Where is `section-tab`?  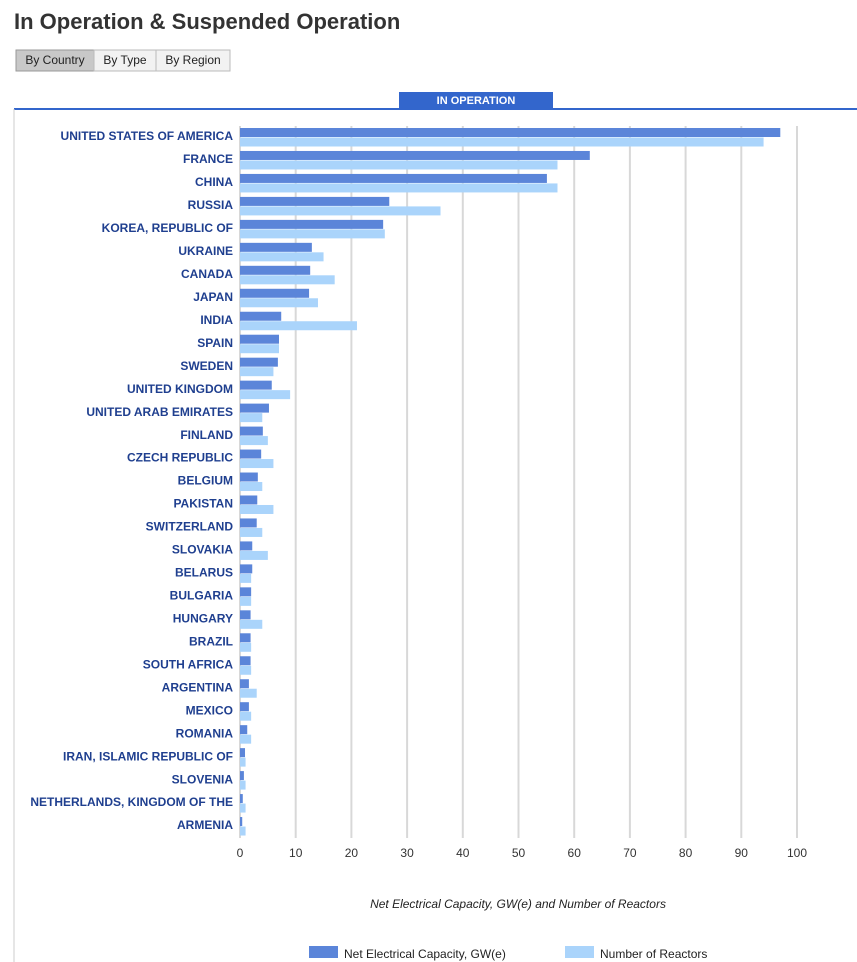
section-tab is located at coordinates (476, 100).